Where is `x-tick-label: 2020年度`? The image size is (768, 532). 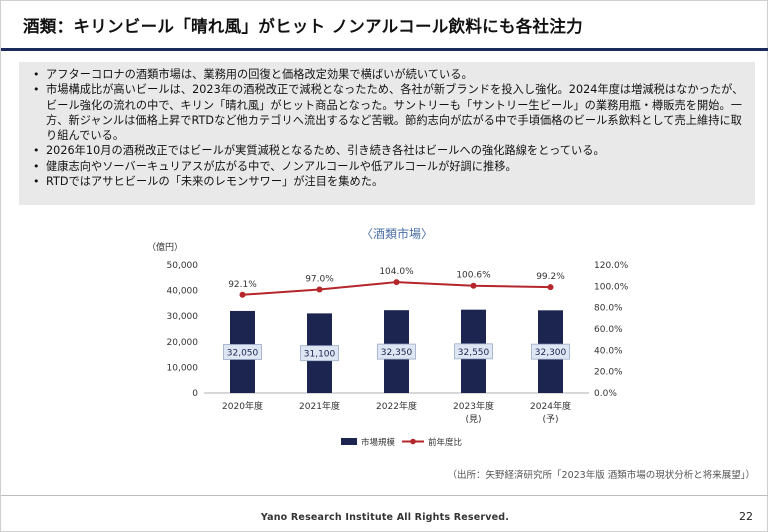
x-tick-label: 2020年度 is located at coordinates (242, 406).